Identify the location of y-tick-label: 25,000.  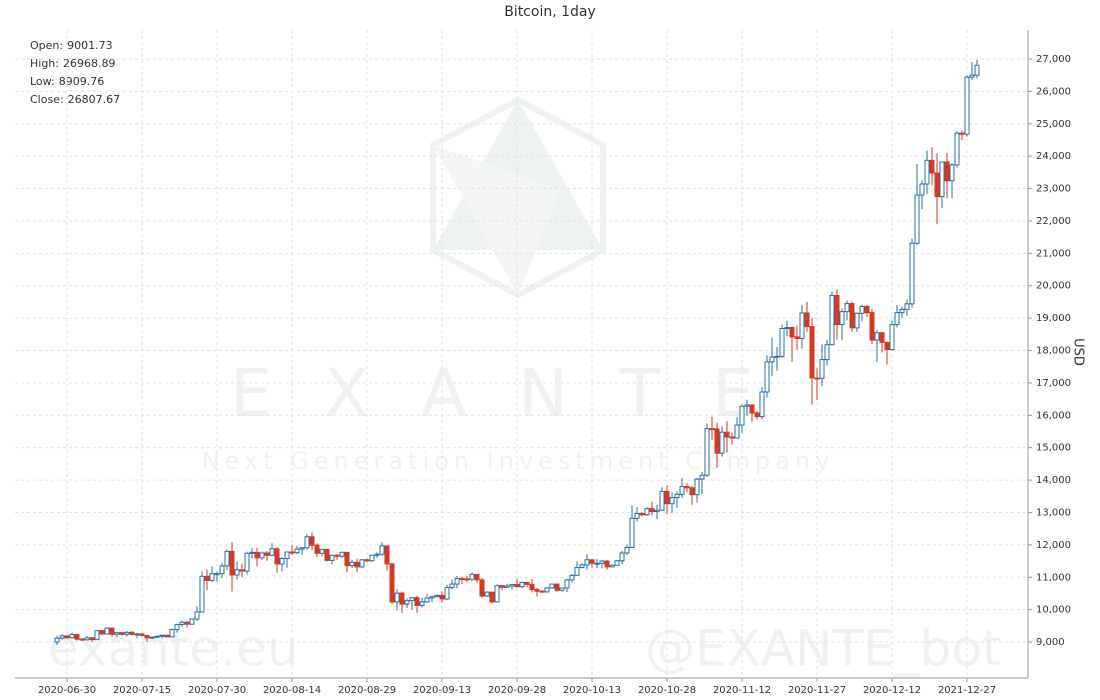
(1053, 124).